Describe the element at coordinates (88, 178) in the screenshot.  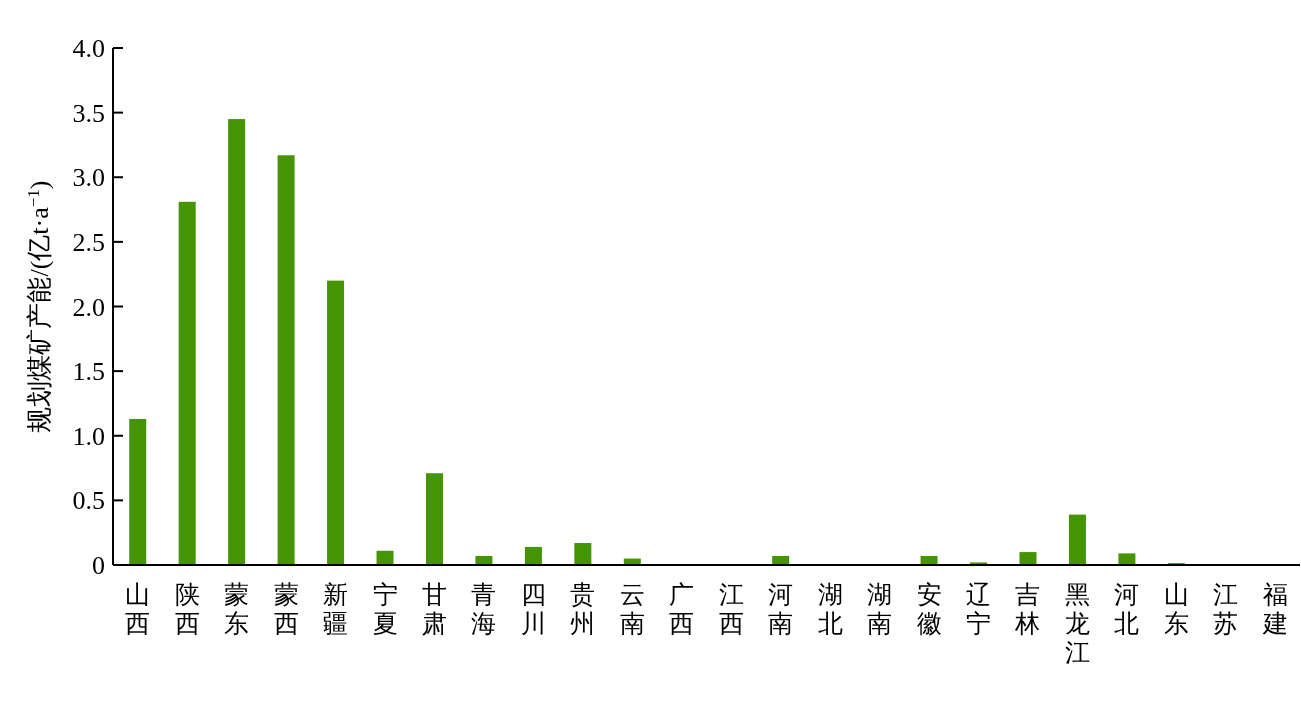
I see `y-tick-label: 3.0` at that location.